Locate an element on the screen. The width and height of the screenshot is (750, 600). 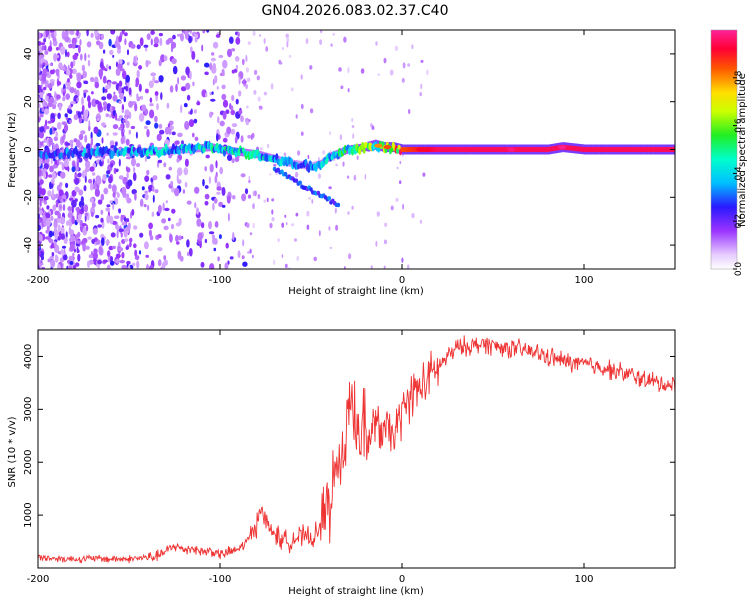
colorbar-tick-label: 0.4 is located at coordinates (739, 173).